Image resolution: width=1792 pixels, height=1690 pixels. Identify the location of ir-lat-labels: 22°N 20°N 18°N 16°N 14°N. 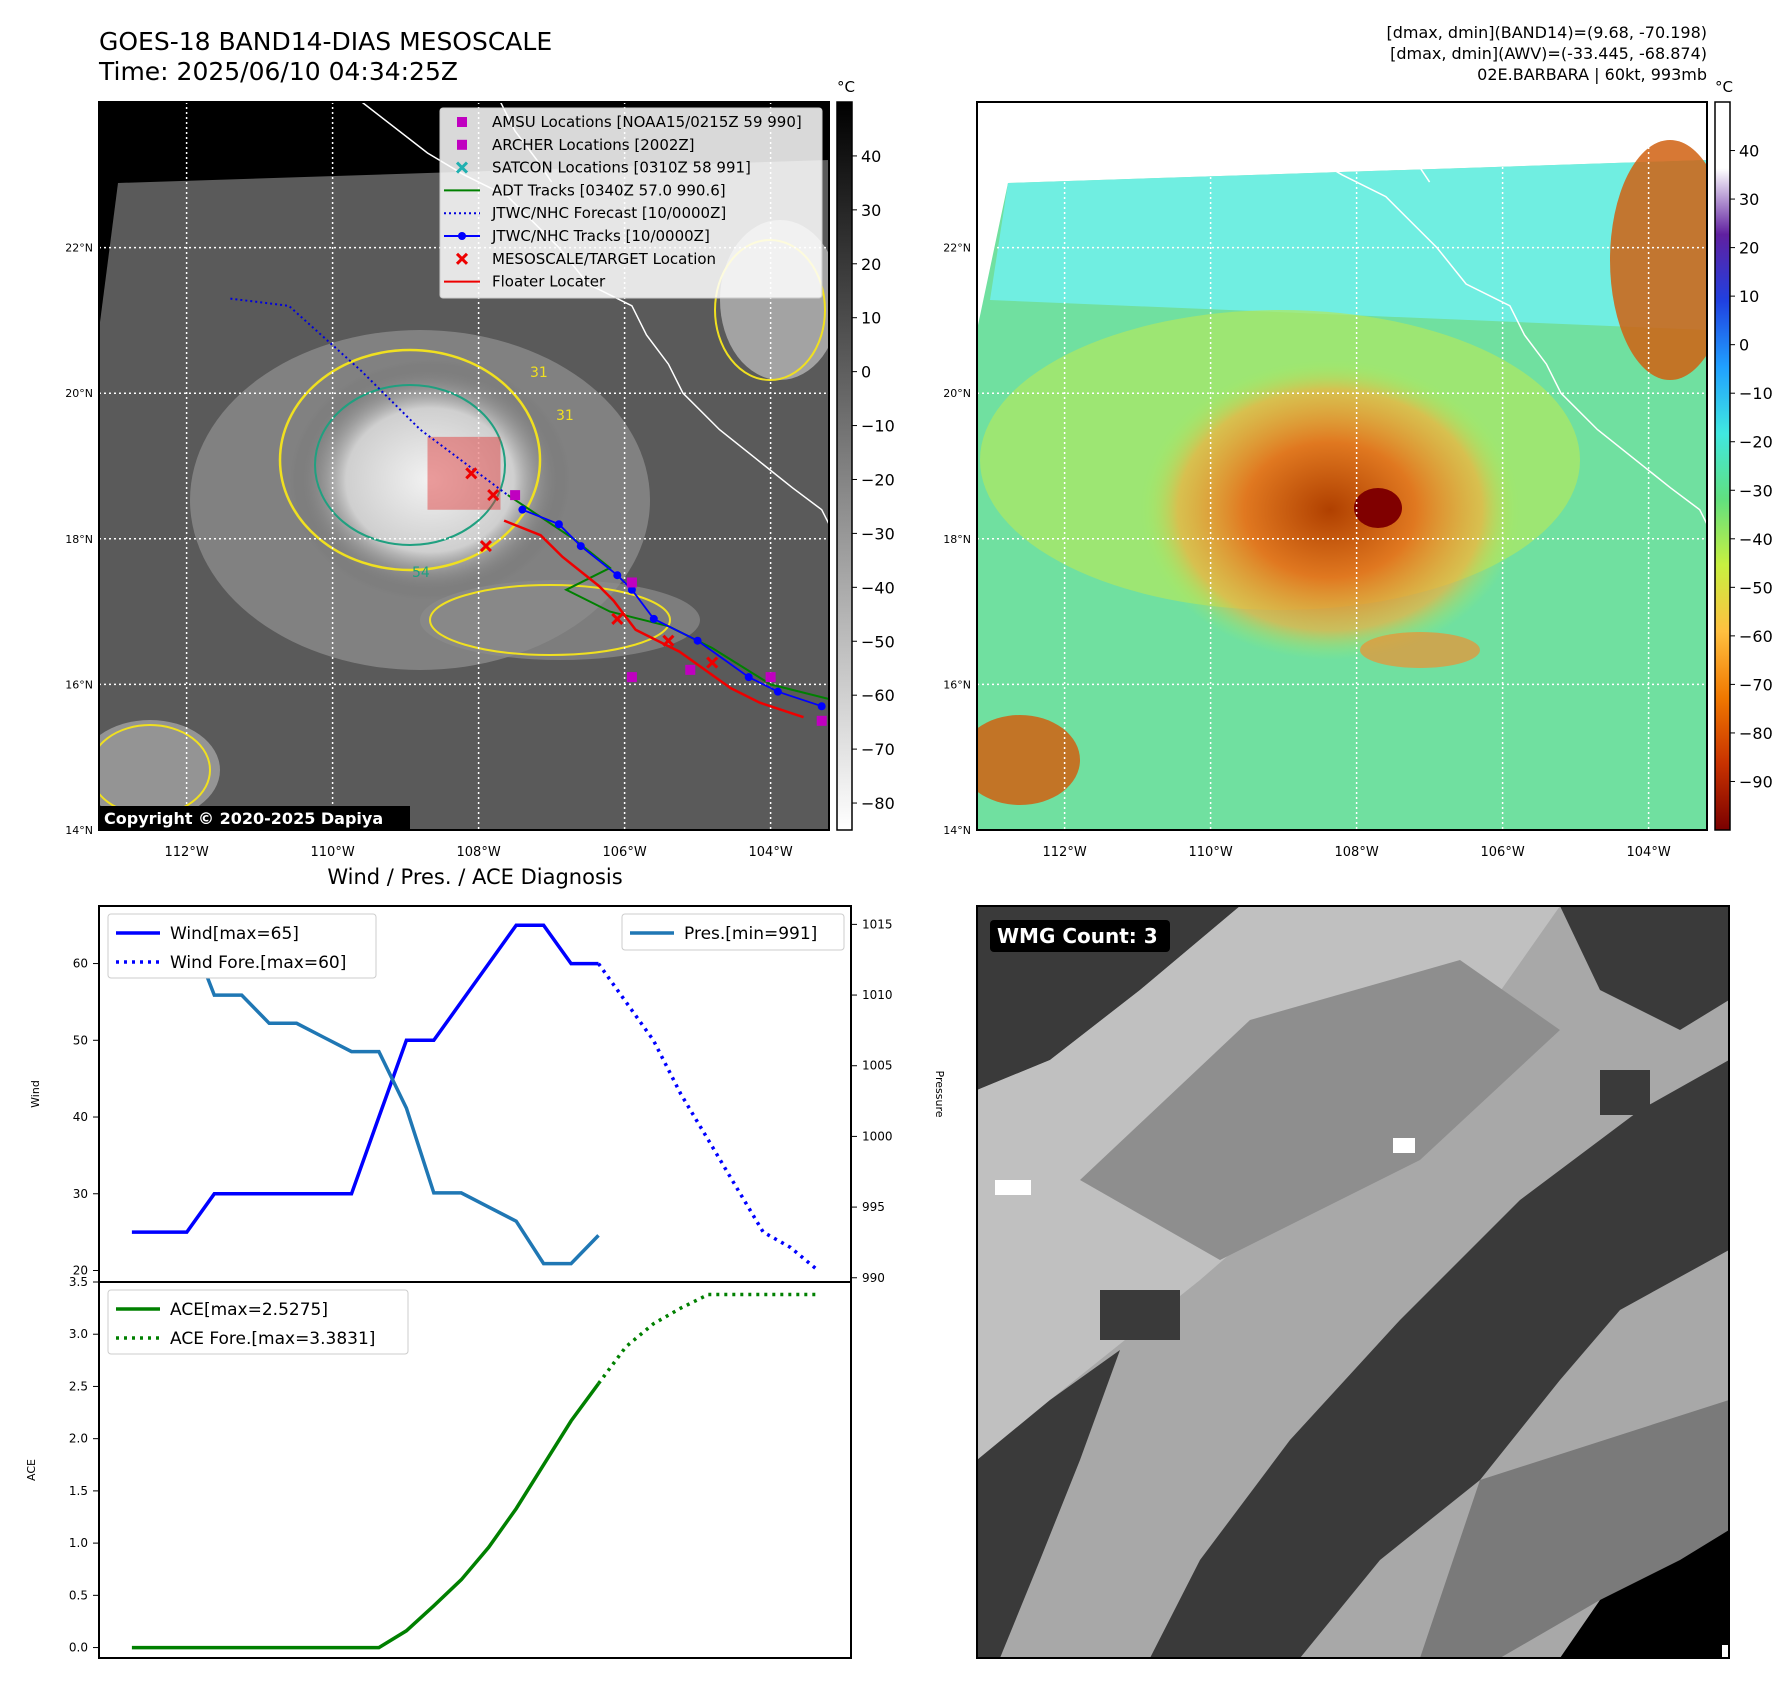
(79, 539).